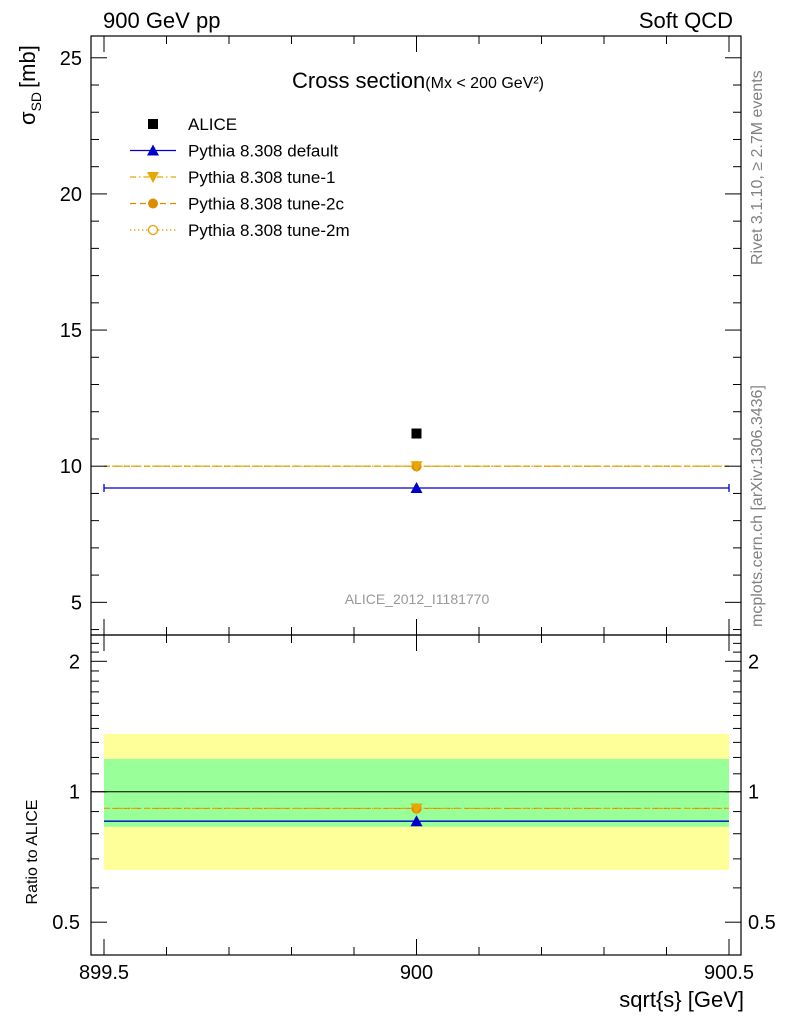  Describe the element at coordinates (74, 793) in the screenshot. I see `ratio-y-tick-label-left: 1` at that location.